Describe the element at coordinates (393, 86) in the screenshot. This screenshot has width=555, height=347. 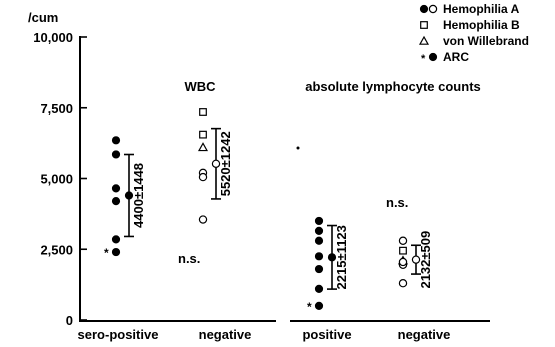
I see `panel-title: absolute lymphocyte counts` at that location.